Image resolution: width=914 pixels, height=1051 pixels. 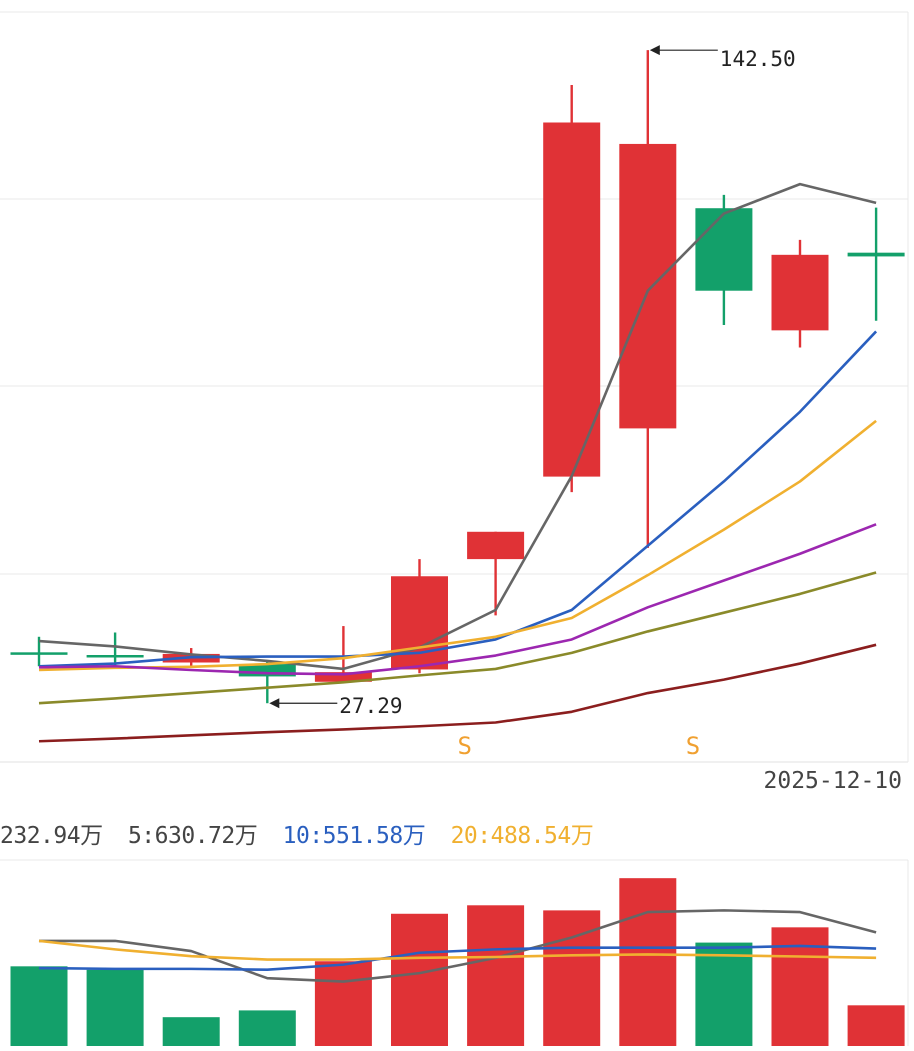 What do you see at coordinates (192, 836) in the screenshot?
I see `volume-legend-ma5: 5:630.72万` at bounding box center [192, 836].